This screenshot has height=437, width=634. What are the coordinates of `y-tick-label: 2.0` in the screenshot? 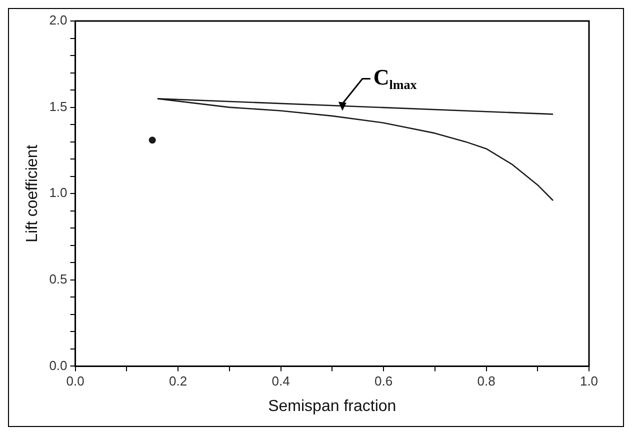 It's located at (58, 20).